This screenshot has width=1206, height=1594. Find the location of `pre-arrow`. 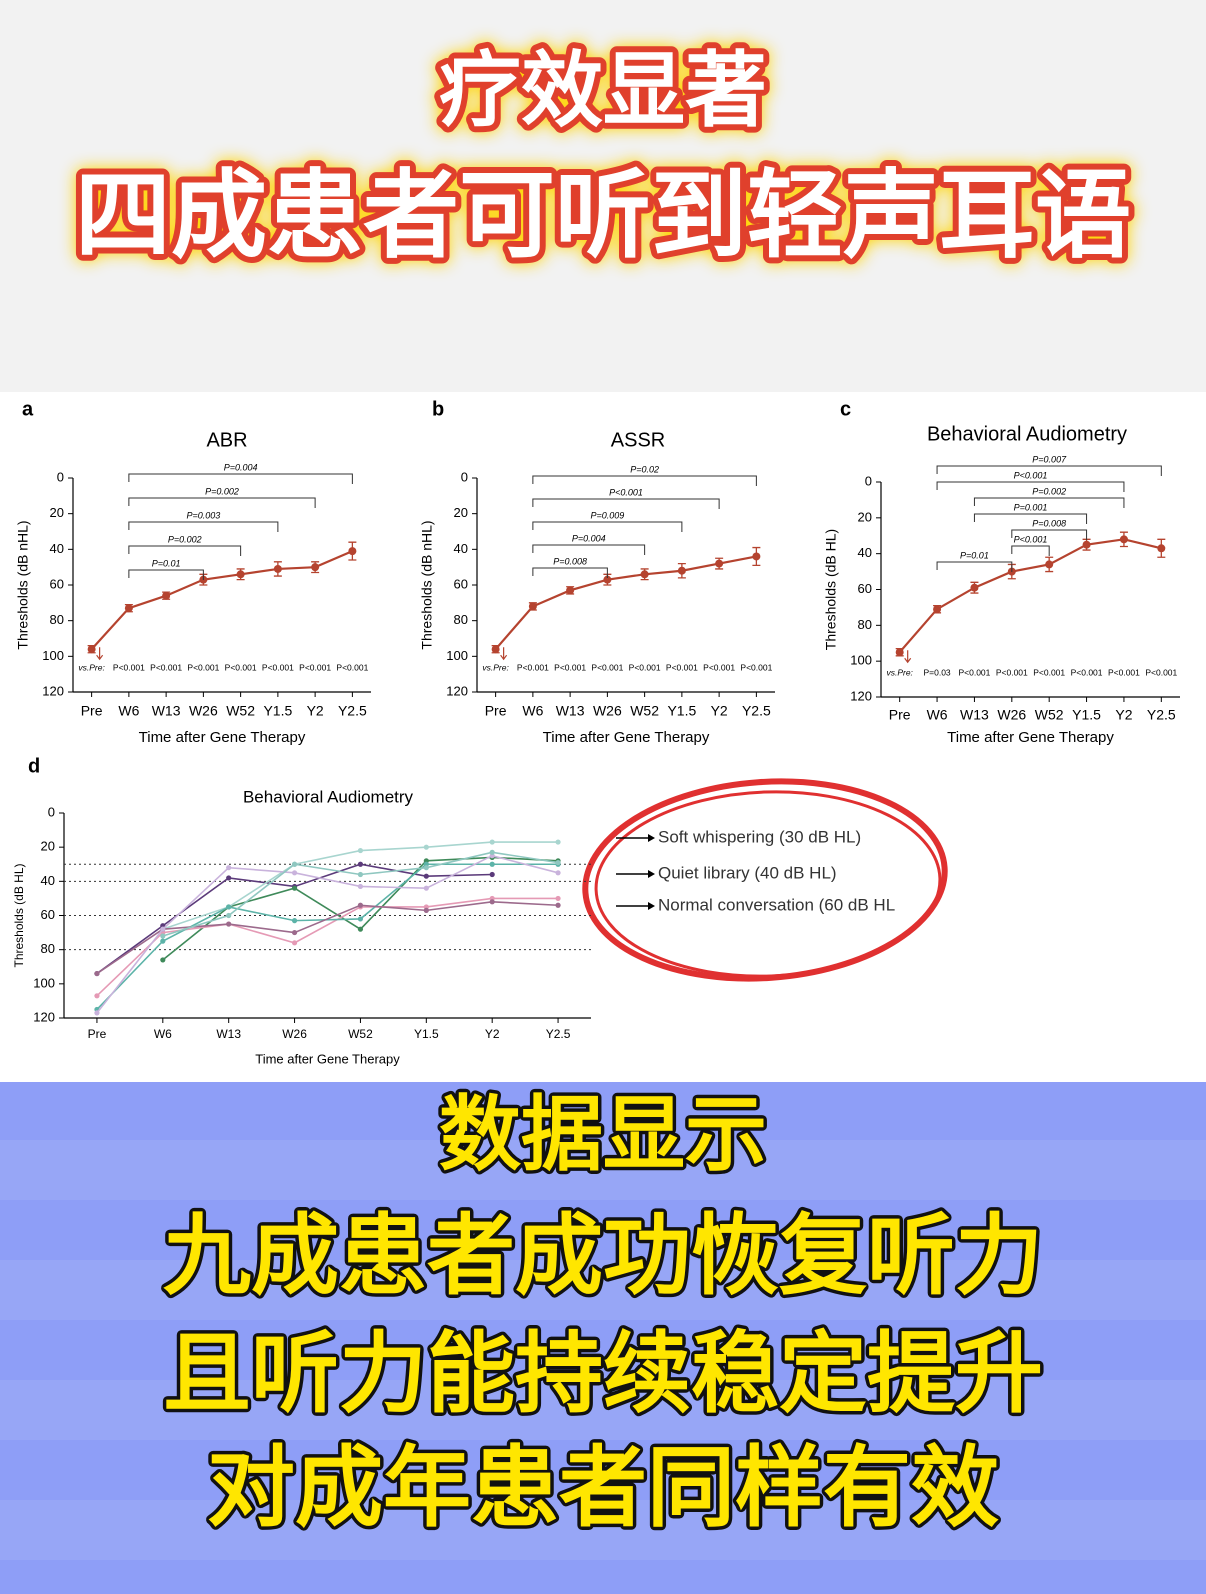

pre-arrow is located at coordinates (504, 654).